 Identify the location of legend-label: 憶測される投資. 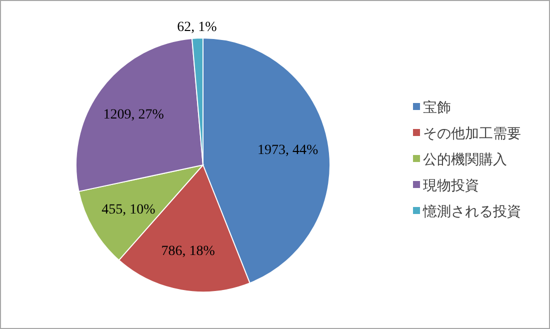
(471, 211).